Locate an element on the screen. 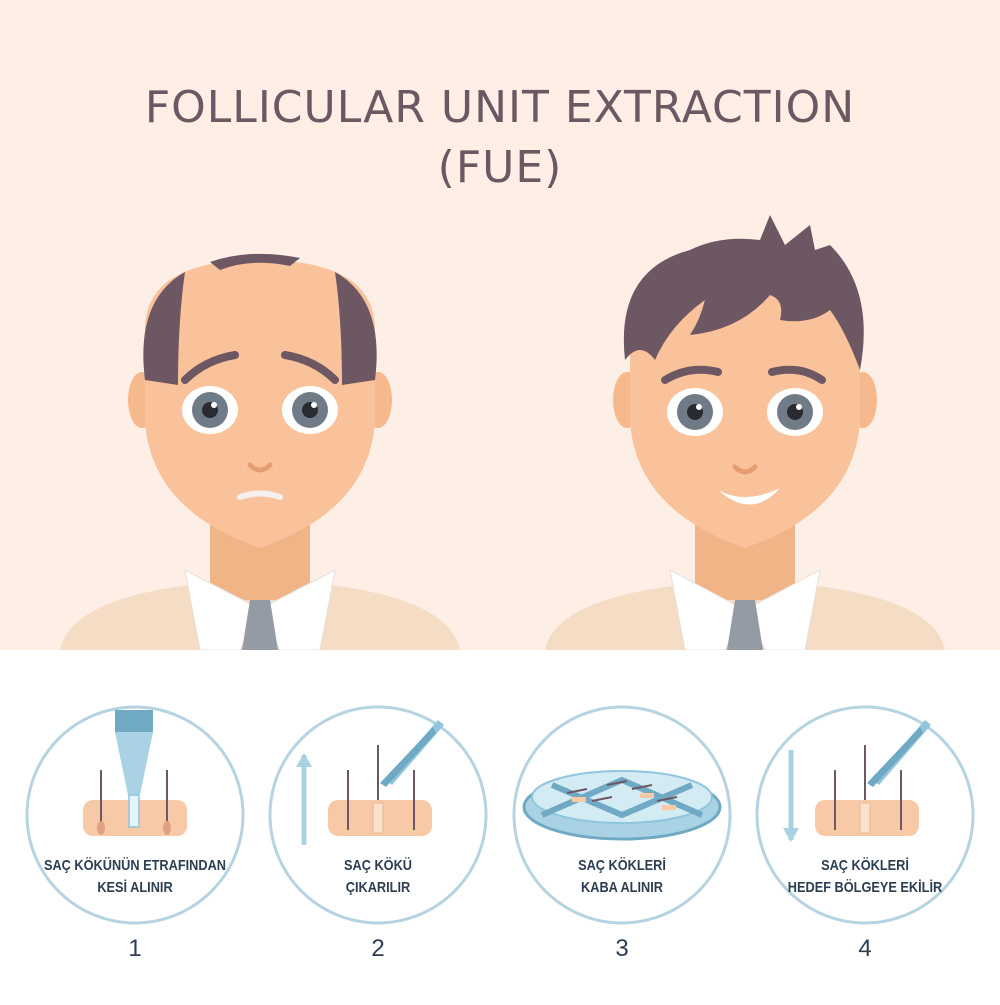  arrow-up-icon is located at coordinates (304, 760).